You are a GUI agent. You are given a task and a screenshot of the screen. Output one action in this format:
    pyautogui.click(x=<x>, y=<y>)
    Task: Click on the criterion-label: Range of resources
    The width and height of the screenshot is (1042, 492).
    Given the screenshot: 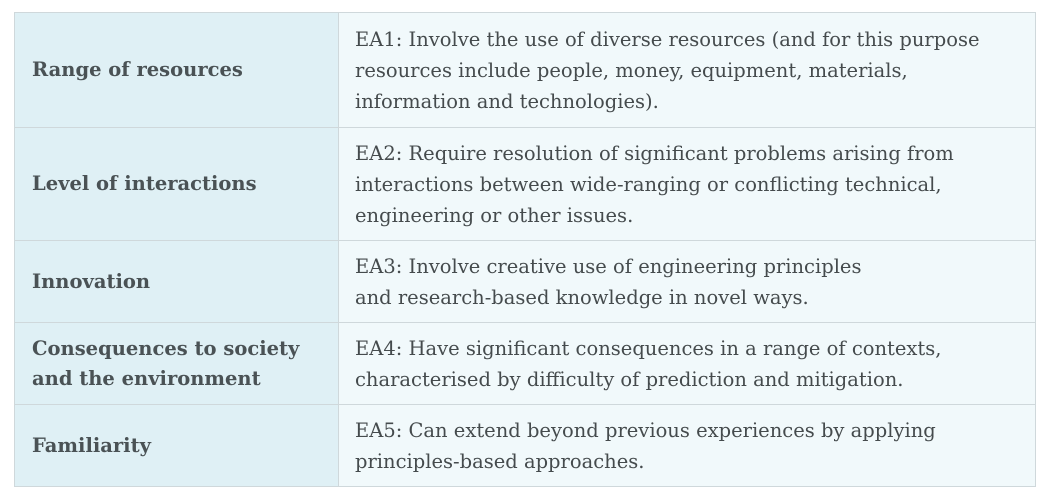 What is the action you would take?
    pyautogui.click(x=137, y=69)
    